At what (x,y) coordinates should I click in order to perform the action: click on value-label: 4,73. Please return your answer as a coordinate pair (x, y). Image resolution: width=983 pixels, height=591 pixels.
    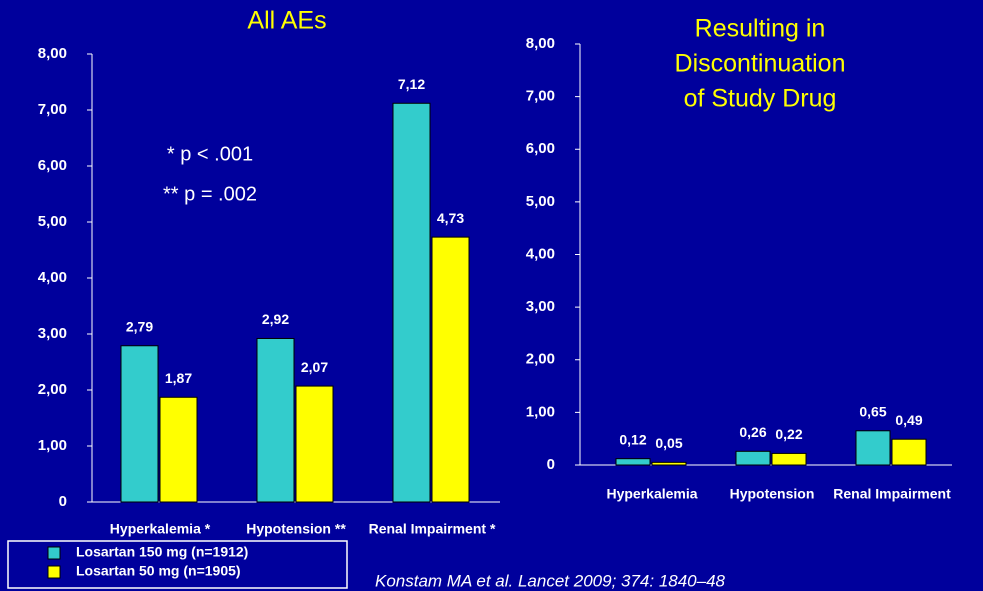
    Looking at the image, I should click on (450, 218).